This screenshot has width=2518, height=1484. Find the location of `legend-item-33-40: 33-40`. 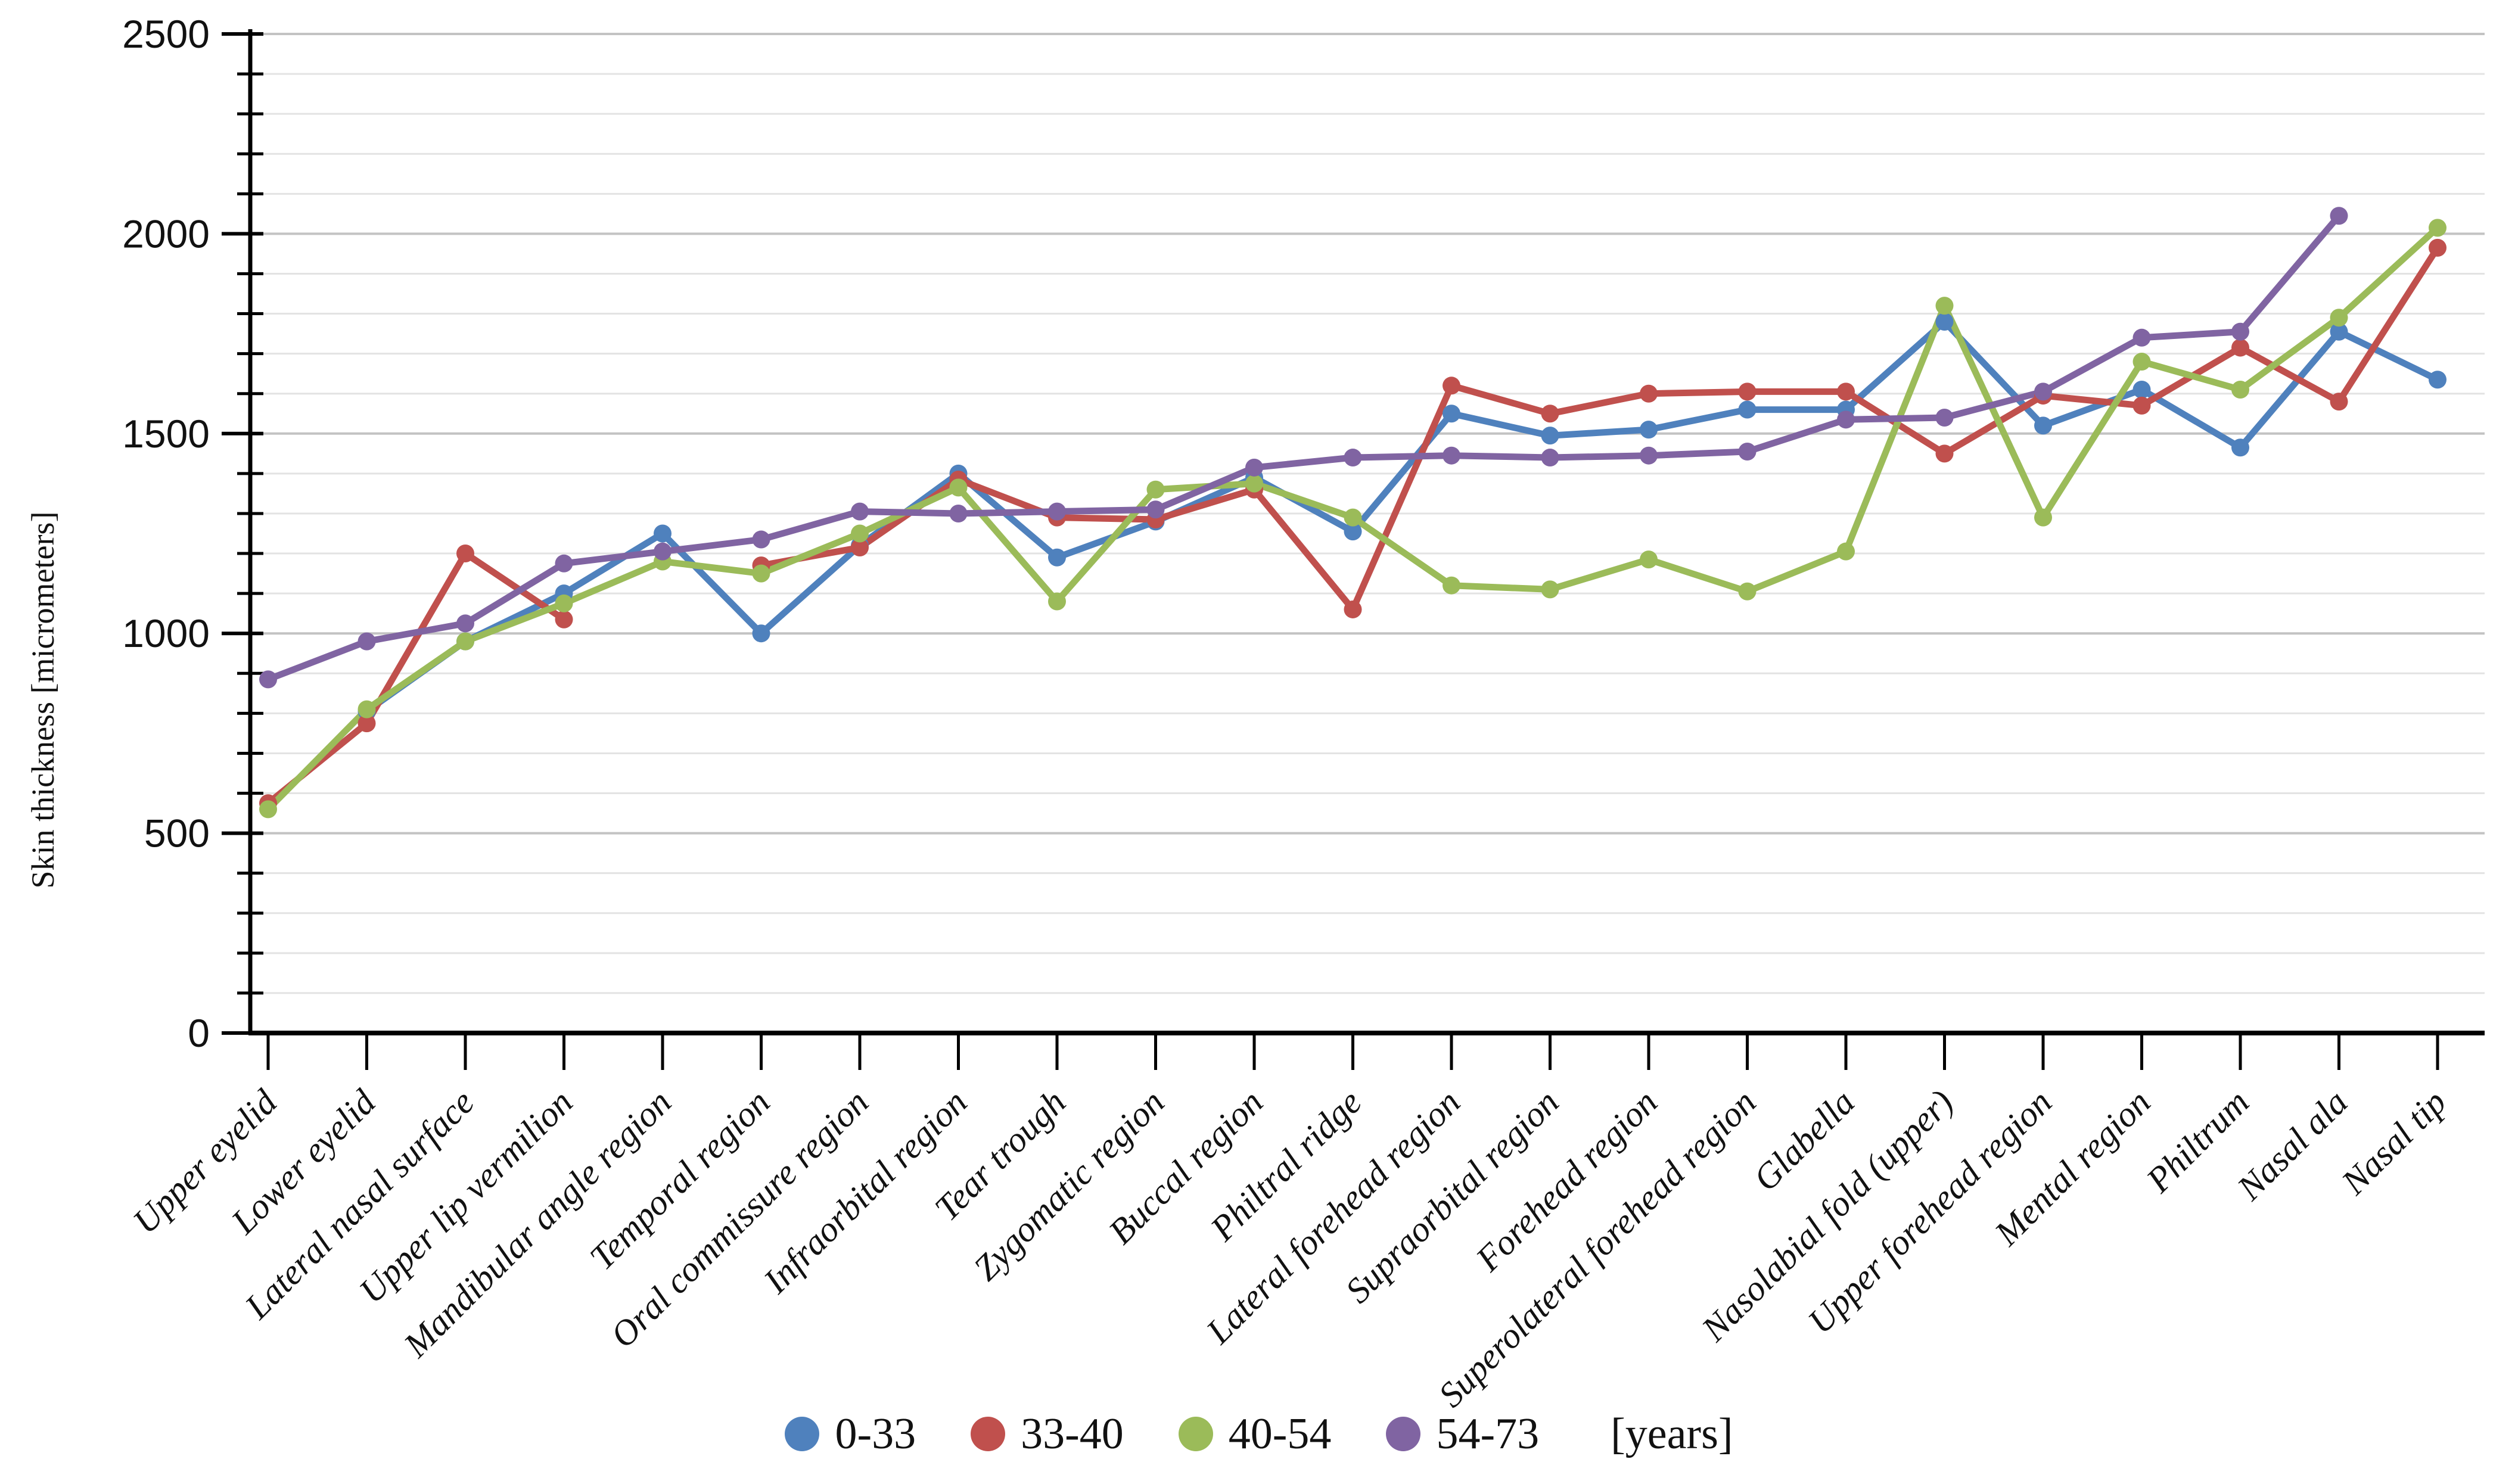

legend-item-33-40: 33-40 is located at coordinates (1047, 1434).